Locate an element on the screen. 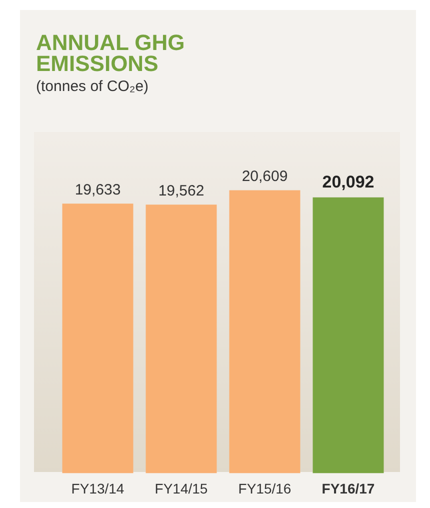  chart-title: ANNUAL GHG EMISSIONS is located at coordinates (111, 53).